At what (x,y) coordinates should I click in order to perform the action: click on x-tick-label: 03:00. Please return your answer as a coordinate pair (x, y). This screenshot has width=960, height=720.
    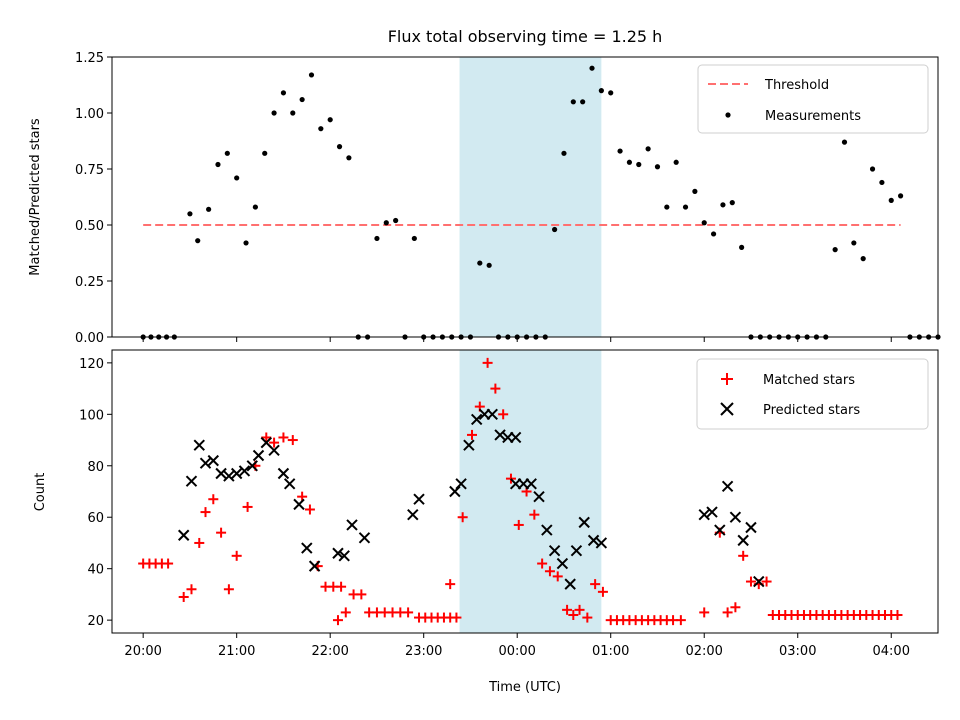
    Looking at the image, I should click on (797, 651).